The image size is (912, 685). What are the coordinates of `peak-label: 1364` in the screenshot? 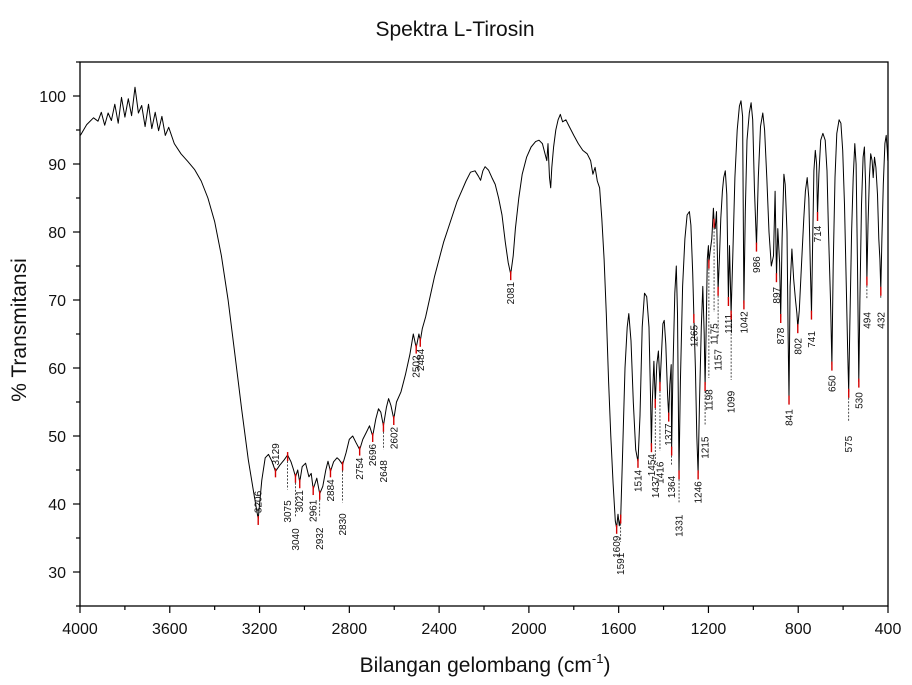 It's located at (672, 486).